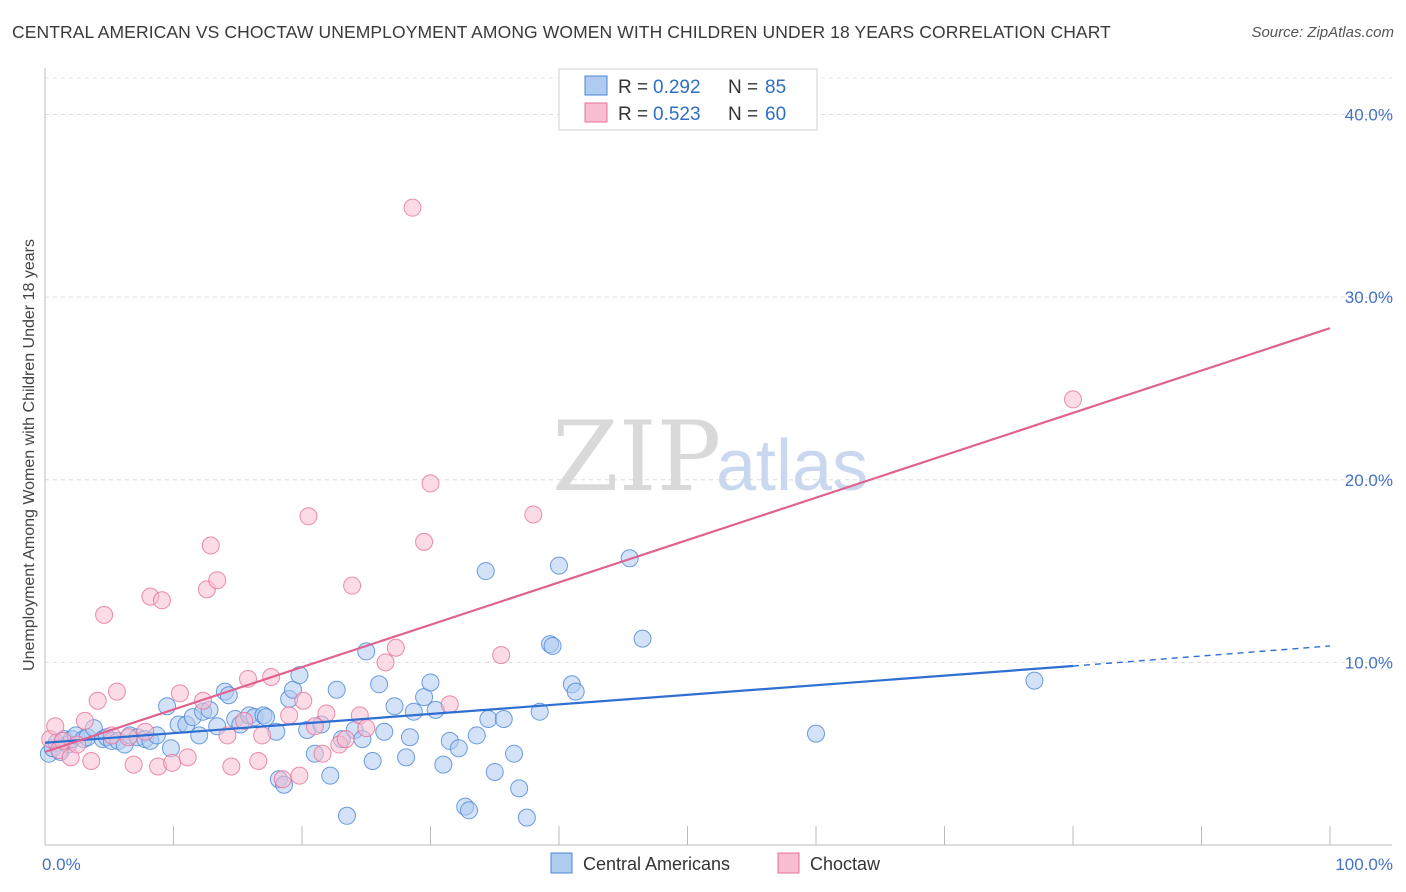 The width and height of the screenshot is (1406, 892). I want to click on legend-n-label-1: N =, so click(743, 114).